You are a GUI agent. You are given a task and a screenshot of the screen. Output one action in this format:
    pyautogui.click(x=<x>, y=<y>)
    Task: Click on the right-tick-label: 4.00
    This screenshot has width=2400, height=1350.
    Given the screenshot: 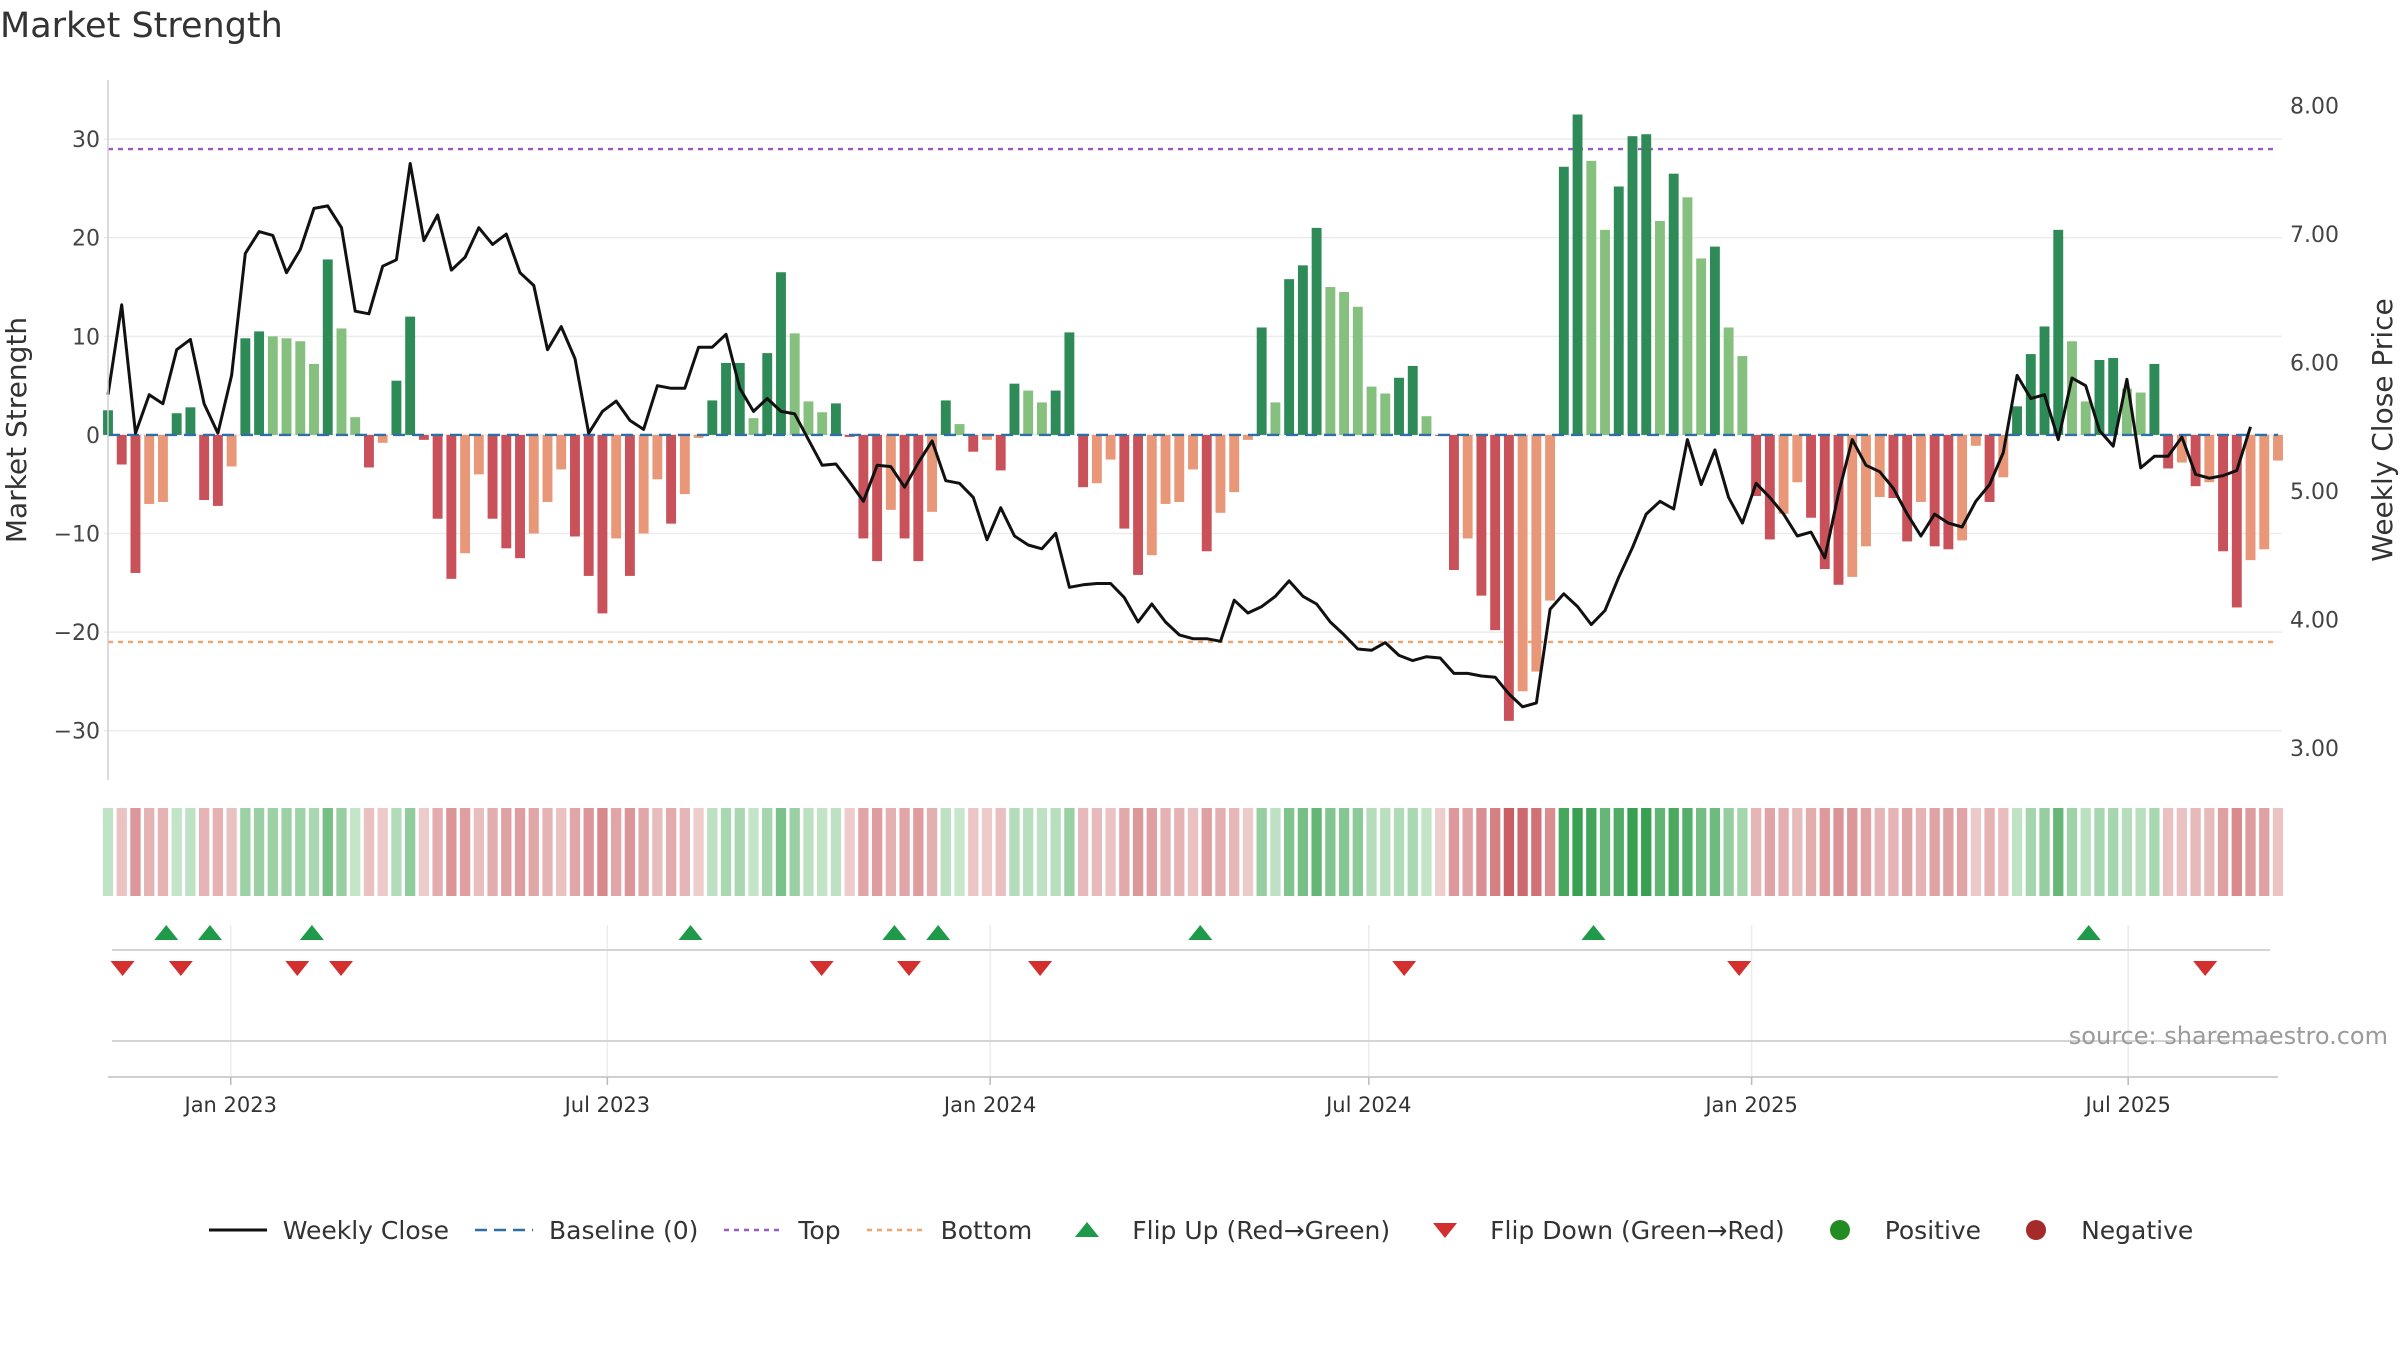 What is the action you would take?
    pyautogui.click(x=2314, y=620)
    